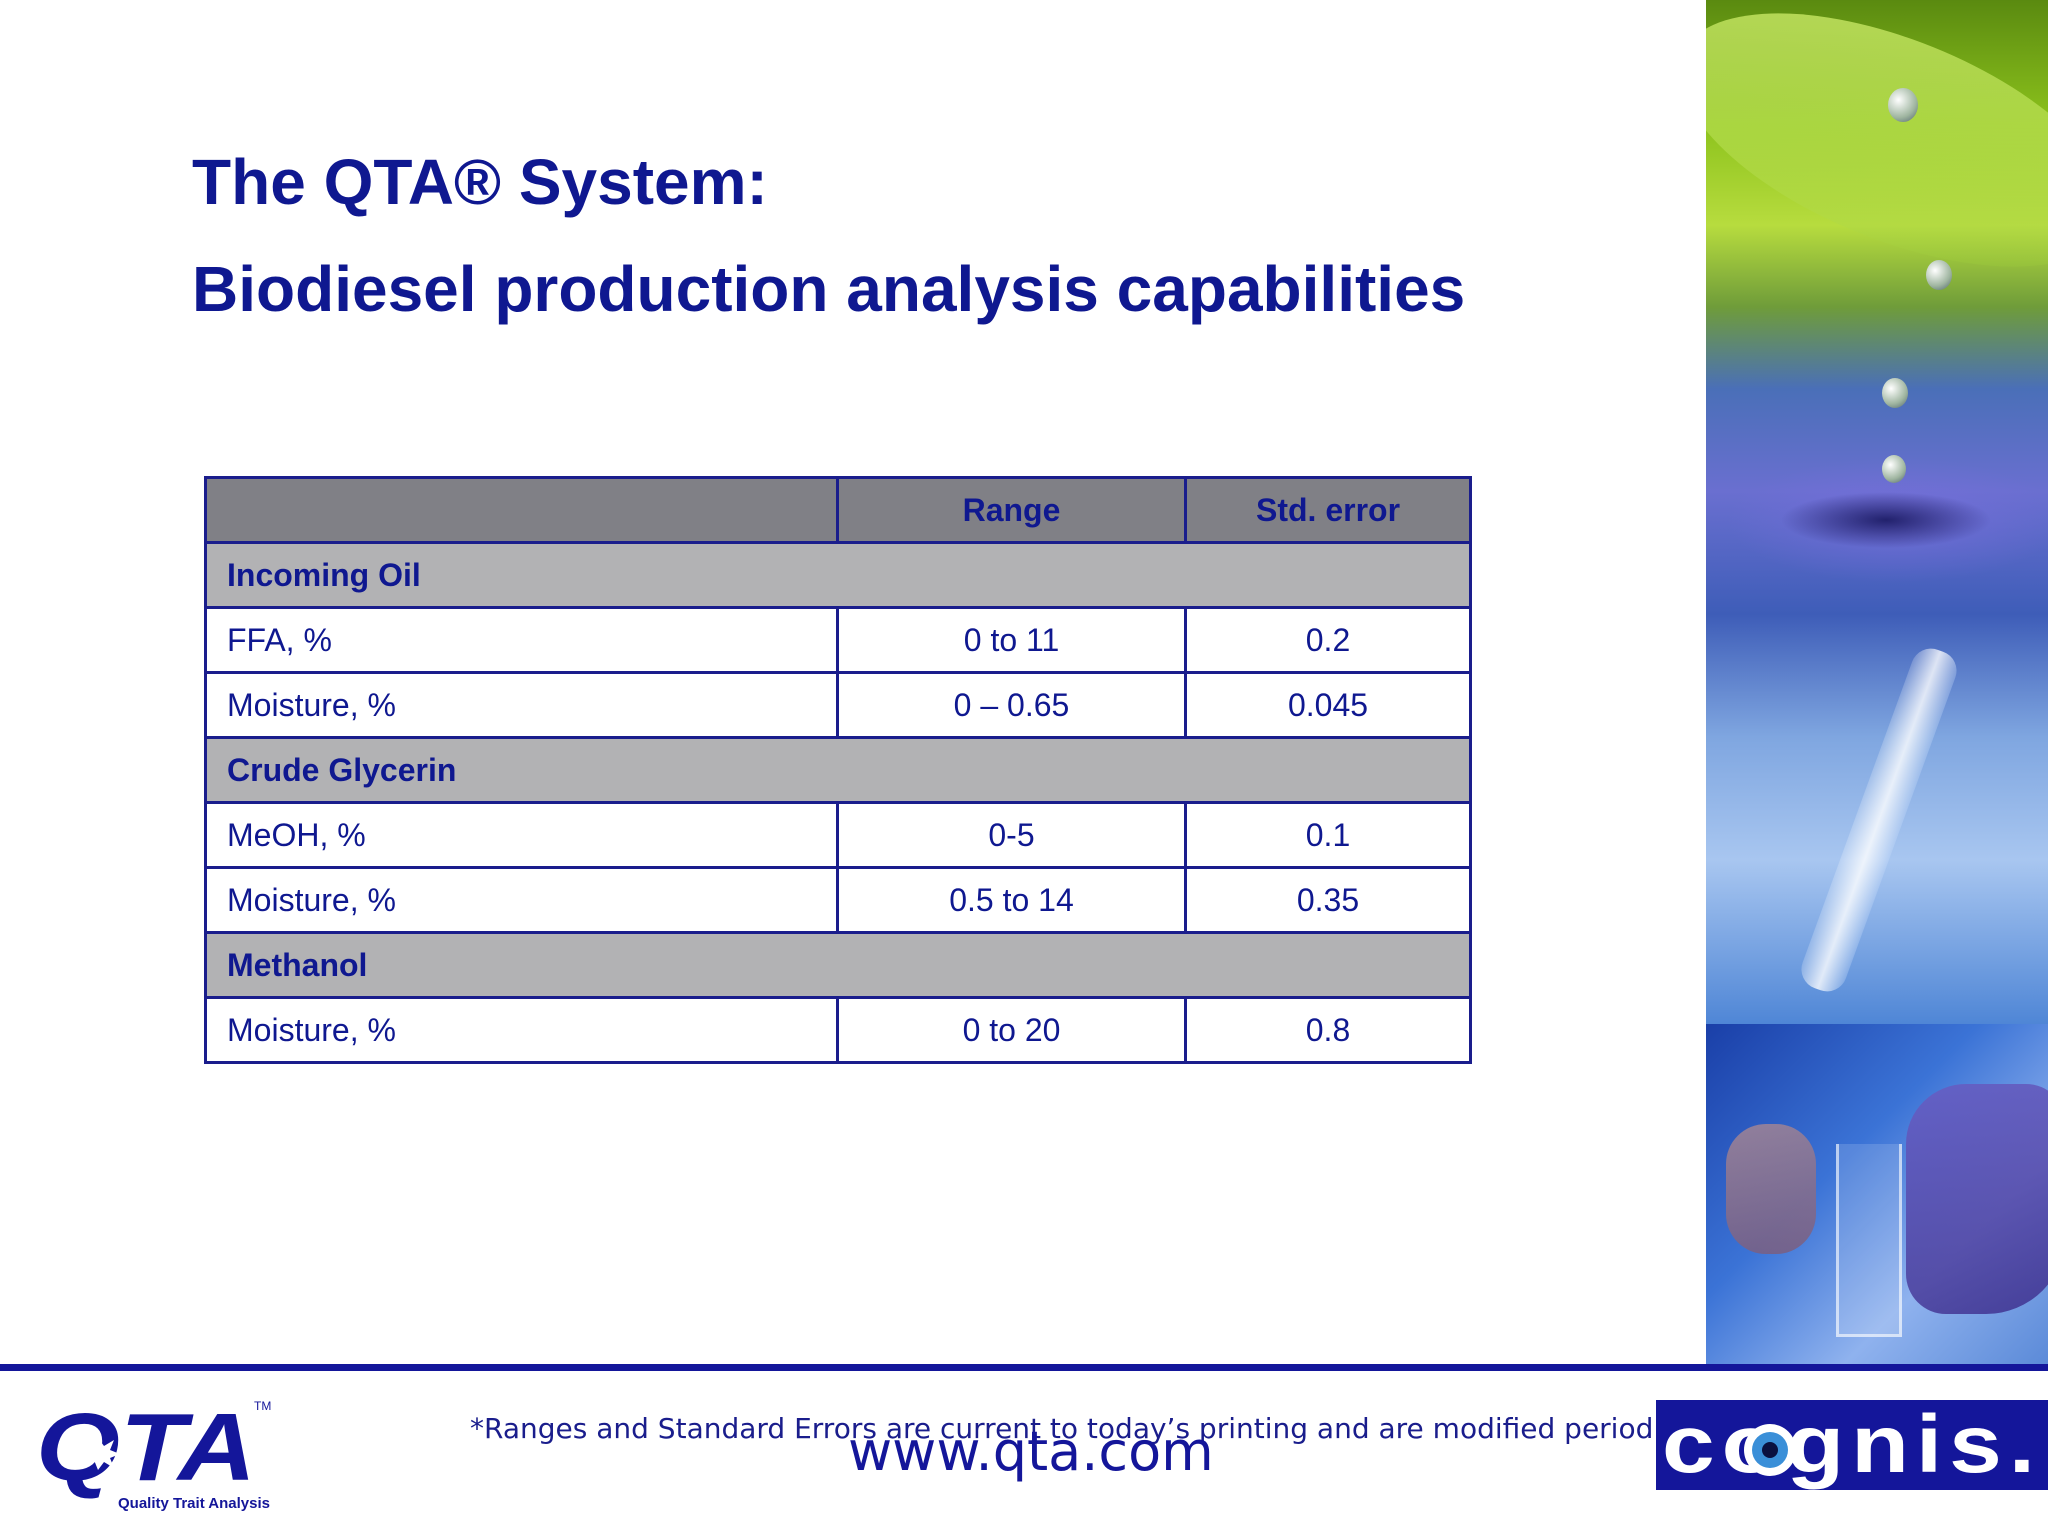 Image resolution: width=2048 pixels, height=1536 pixels. I want to click on table-section-row: Methanol, so click(838, 965).